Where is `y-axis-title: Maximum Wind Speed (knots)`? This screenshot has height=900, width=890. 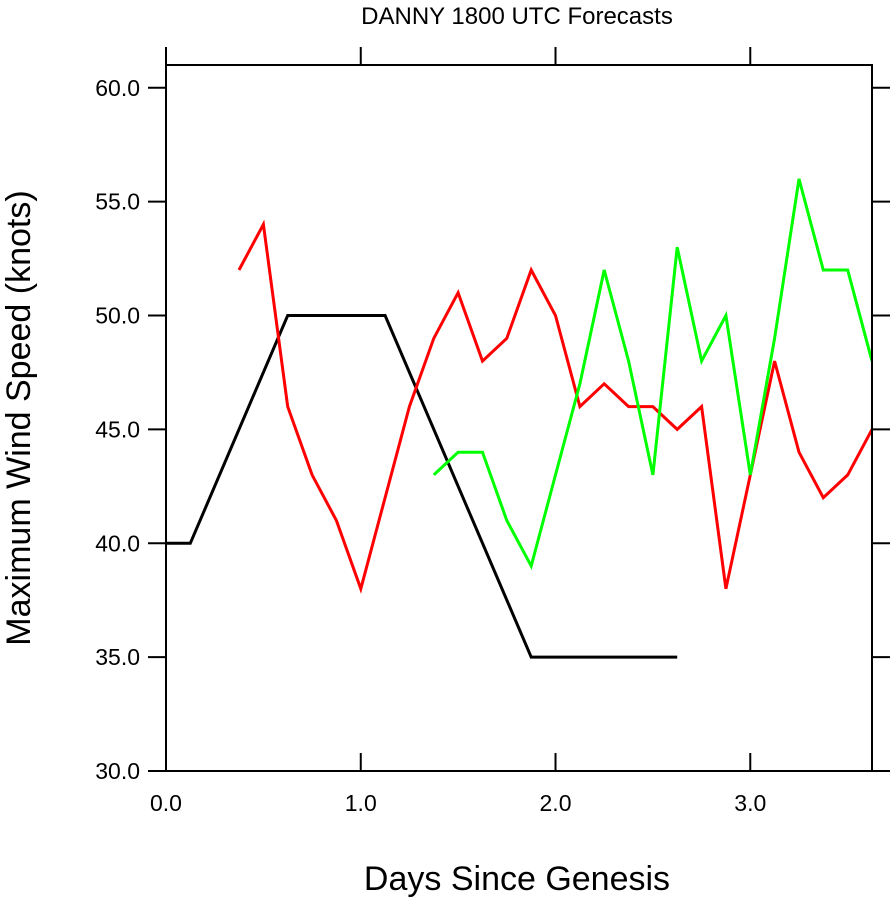
y-axis-title: Maximum Wind Speed (knots) is located at coordinates (19, 417).